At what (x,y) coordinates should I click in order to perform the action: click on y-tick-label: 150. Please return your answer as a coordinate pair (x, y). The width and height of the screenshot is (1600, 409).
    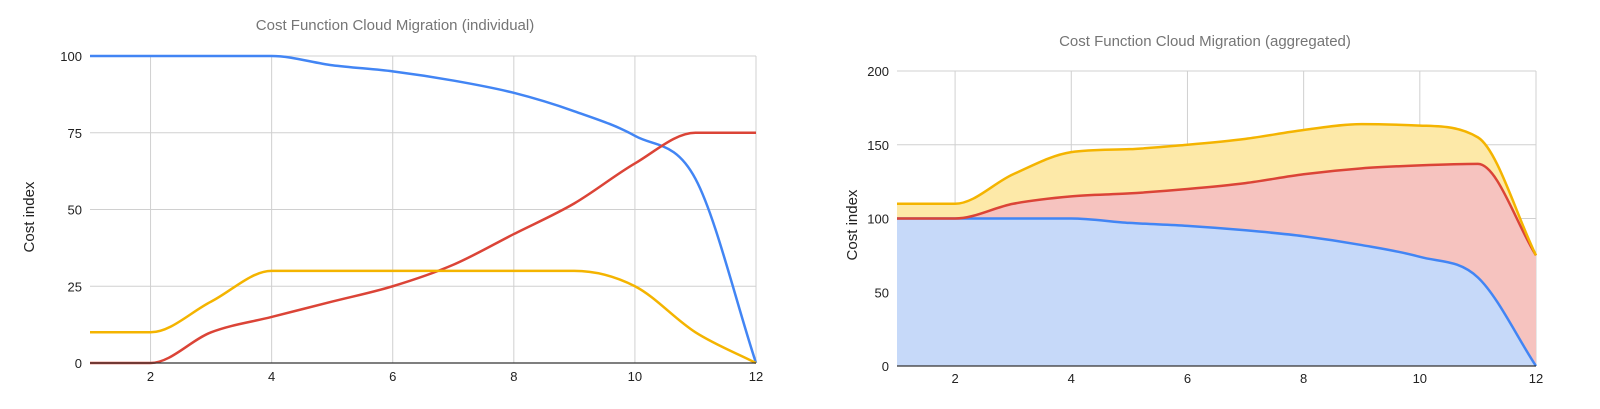
    Looking at the image, I should click on (878, 145).